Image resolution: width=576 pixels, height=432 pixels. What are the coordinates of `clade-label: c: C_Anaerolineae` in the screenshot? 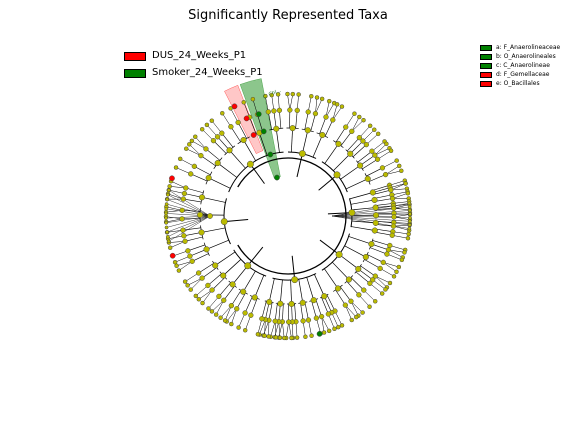 It's located at (523, 65).